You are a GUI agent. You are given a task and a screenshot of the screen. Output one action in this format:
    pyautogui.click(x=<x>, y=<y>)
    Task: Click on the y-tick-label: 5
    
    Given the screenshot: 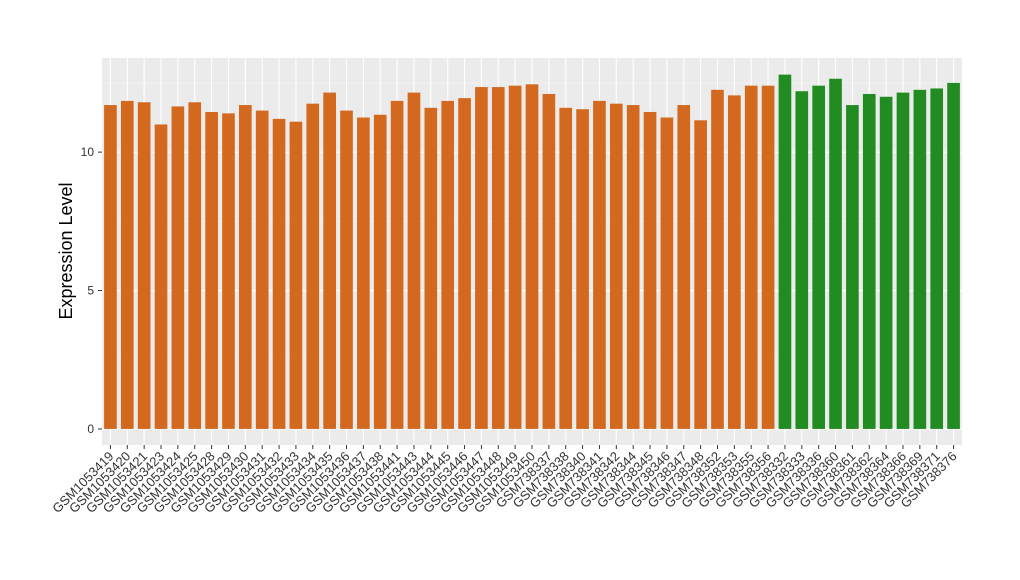 What is the action you would take?
    pyautogui.click(x=90, y=291)
    